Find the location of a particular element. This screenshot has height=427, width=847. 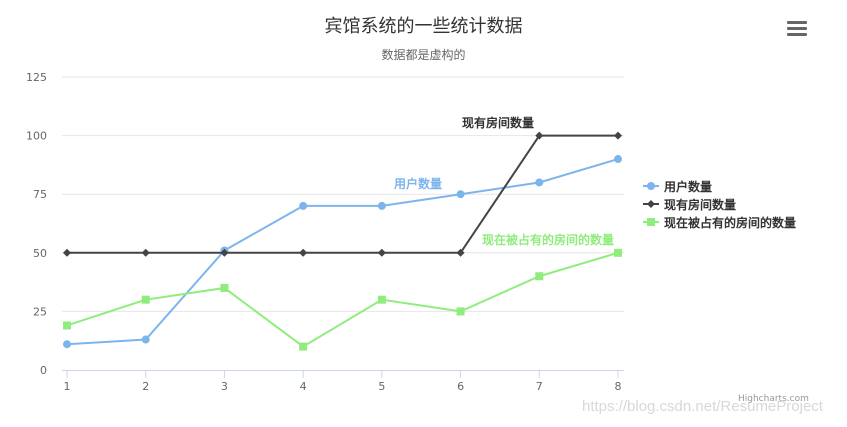

series-label-rooms: 现有房间数量 is located at coordinates (498, 122).